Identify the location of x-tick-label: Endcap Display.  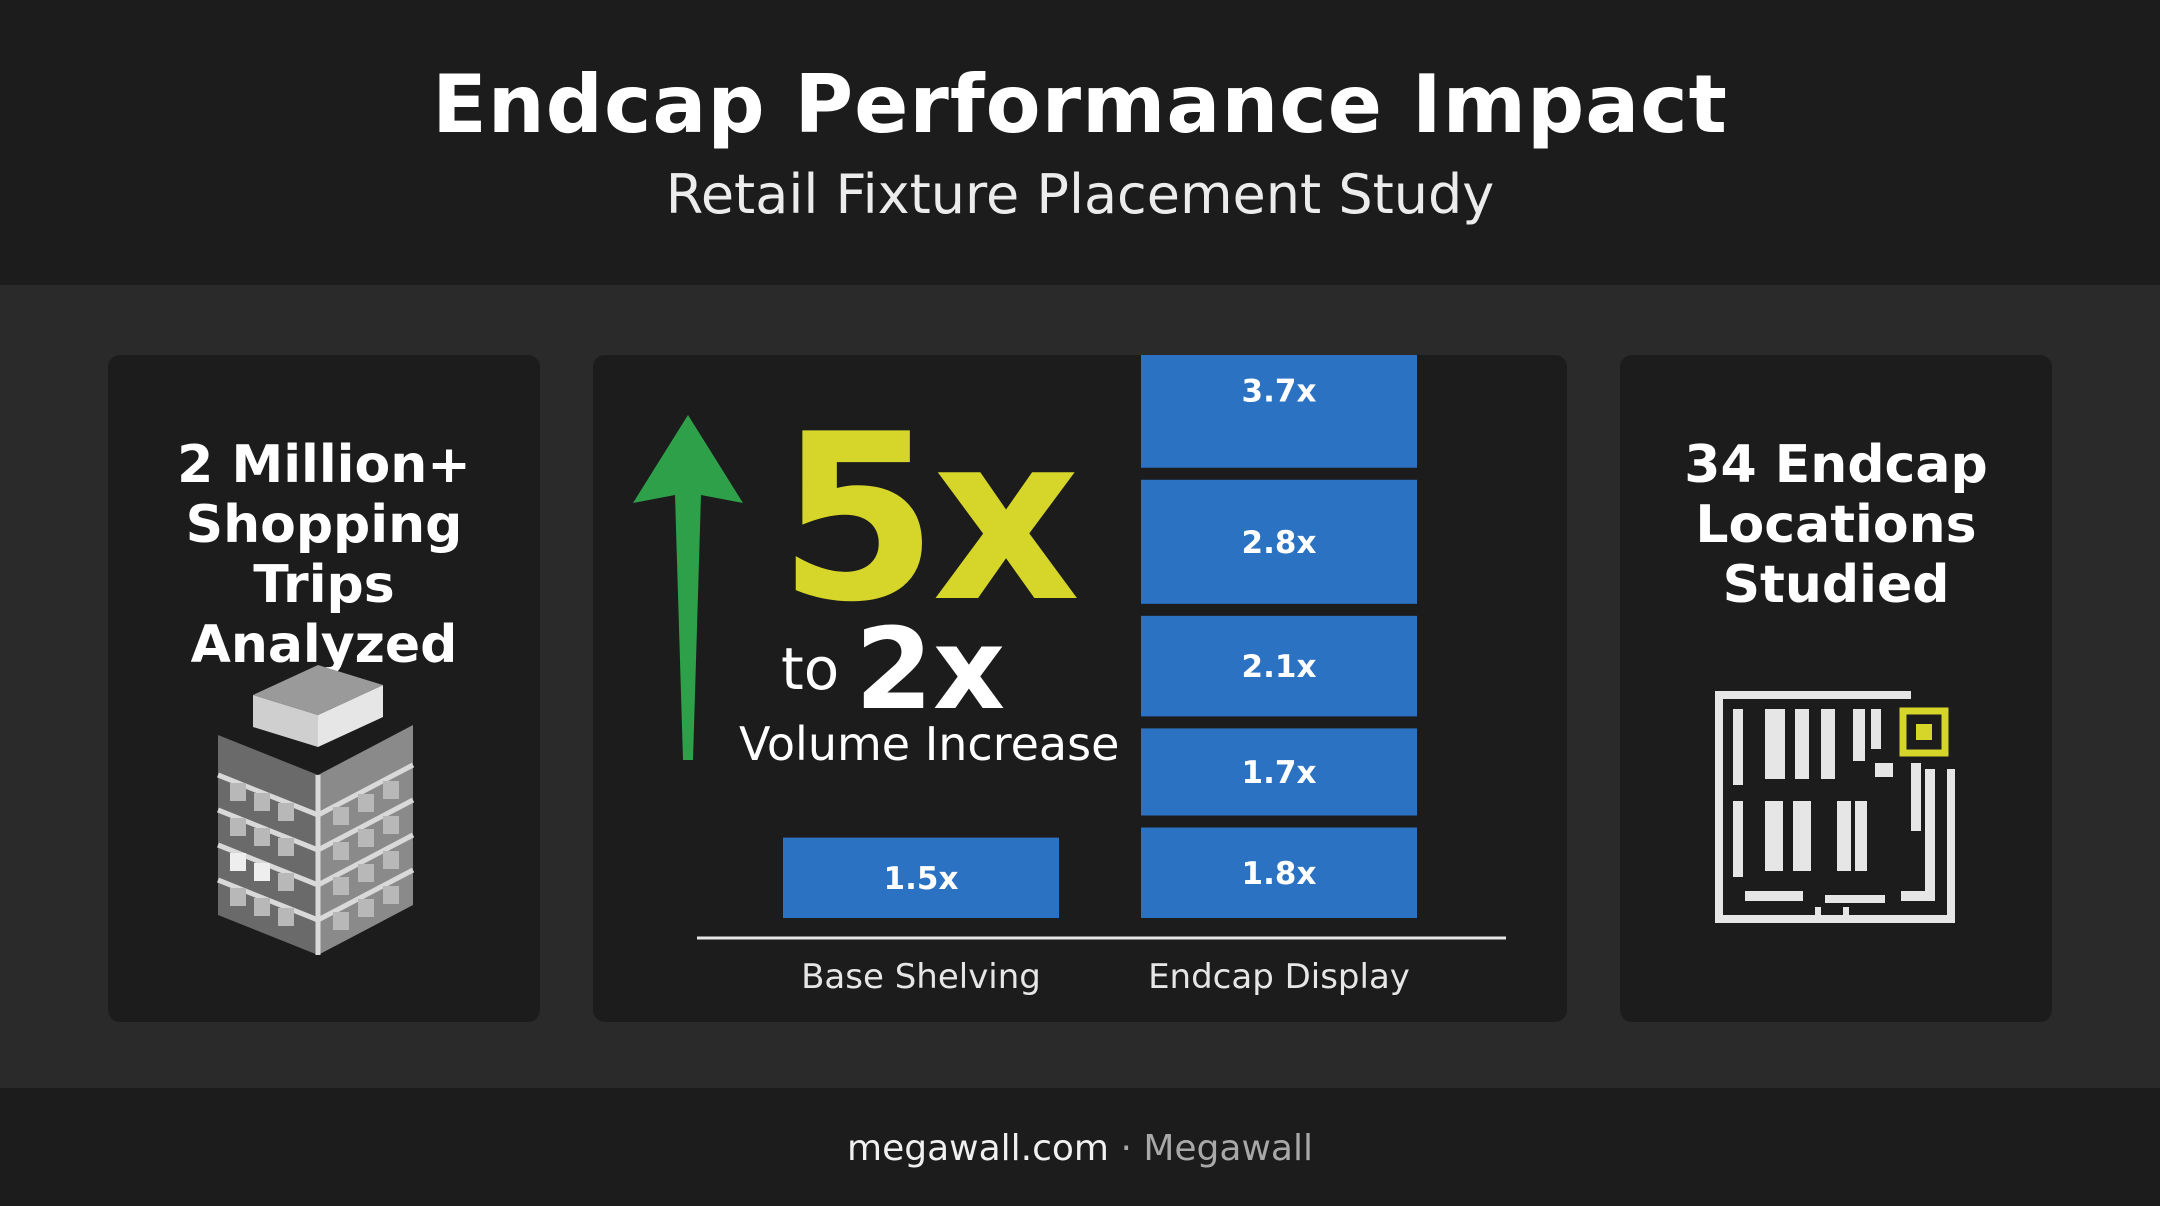
(1279, 977).